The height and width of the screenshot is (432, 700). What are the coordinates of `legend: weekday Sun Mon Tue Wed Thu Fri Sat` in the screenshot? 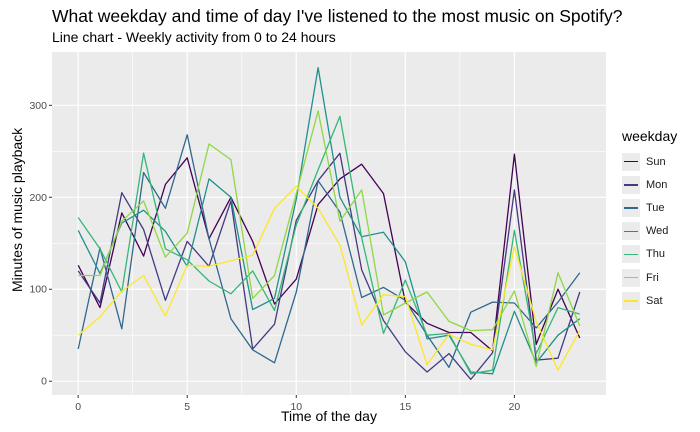 It's located at (649, 220).